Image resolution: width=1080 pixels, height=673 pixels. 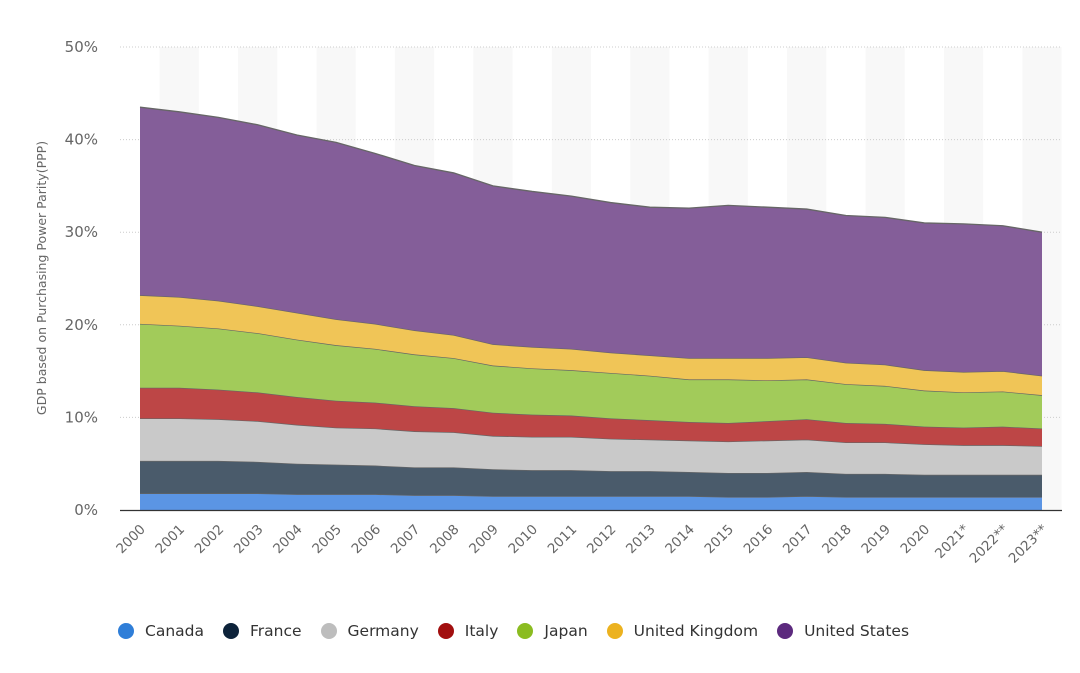 What do you see at coordinates (406, 540) in the screenshot?
I see `x-tick-label: 2007` at bounding box center [406, 540].